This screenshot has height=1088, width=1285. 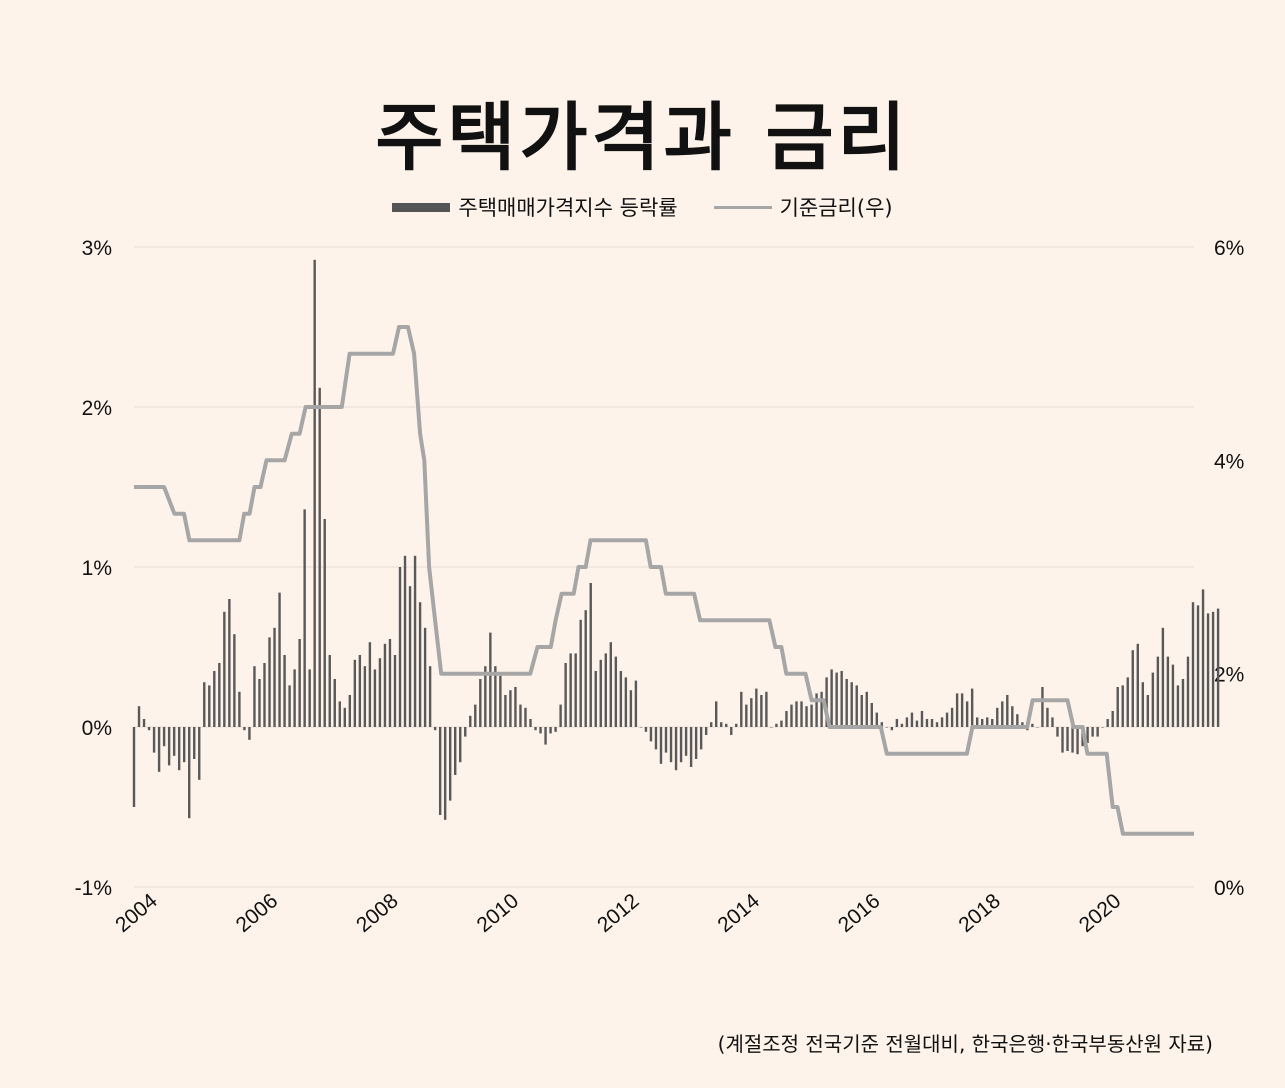 I want to click on y-left-tick-label: -1%, so click(x=93, y=888).